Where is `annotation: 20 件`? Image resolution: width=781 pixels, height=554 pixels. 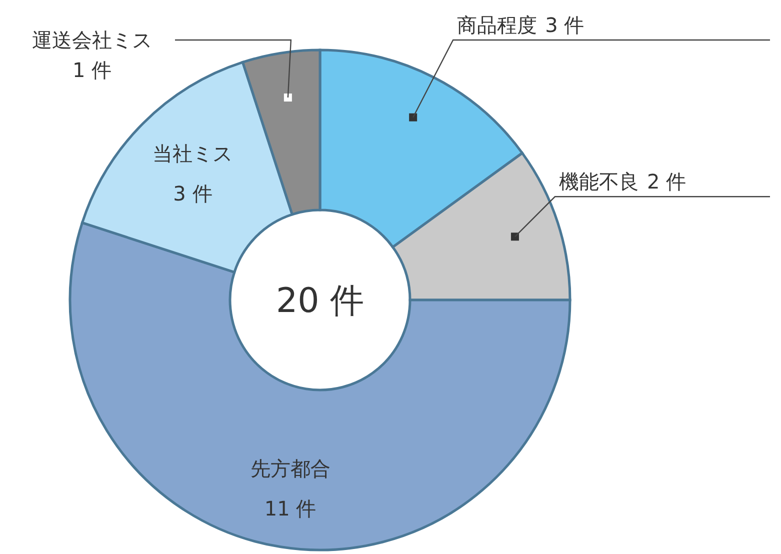
annotation: 20 件 is located at coordinates (320, 301).